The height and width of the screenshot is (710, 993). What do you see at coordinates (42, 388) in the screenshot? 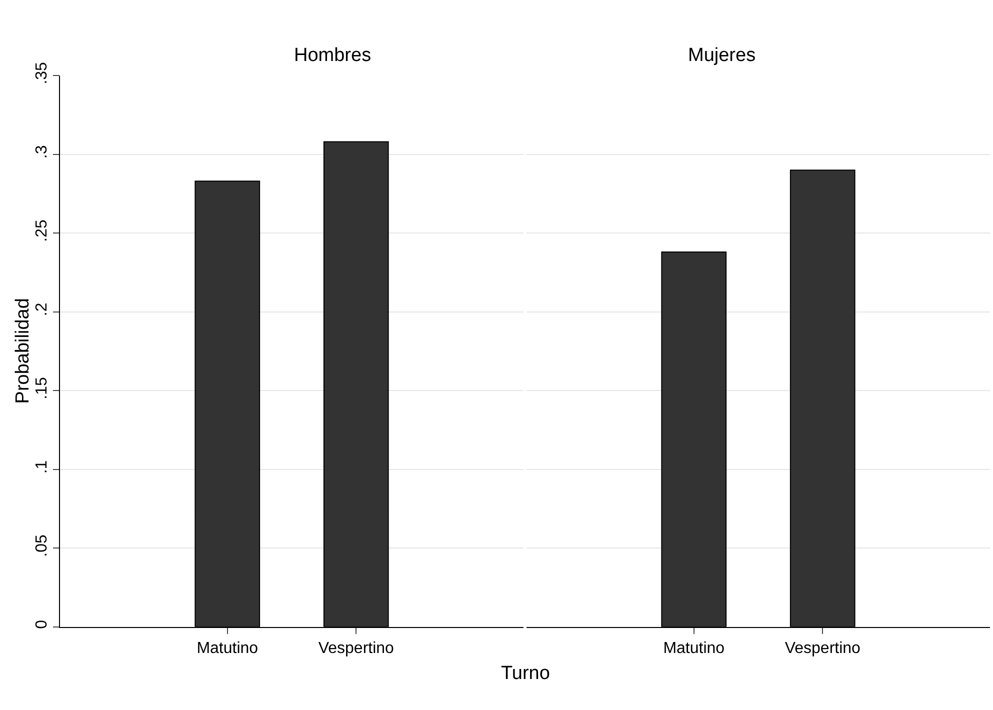
I see `y-tick-label: .15` at bounding box center [42, 388].